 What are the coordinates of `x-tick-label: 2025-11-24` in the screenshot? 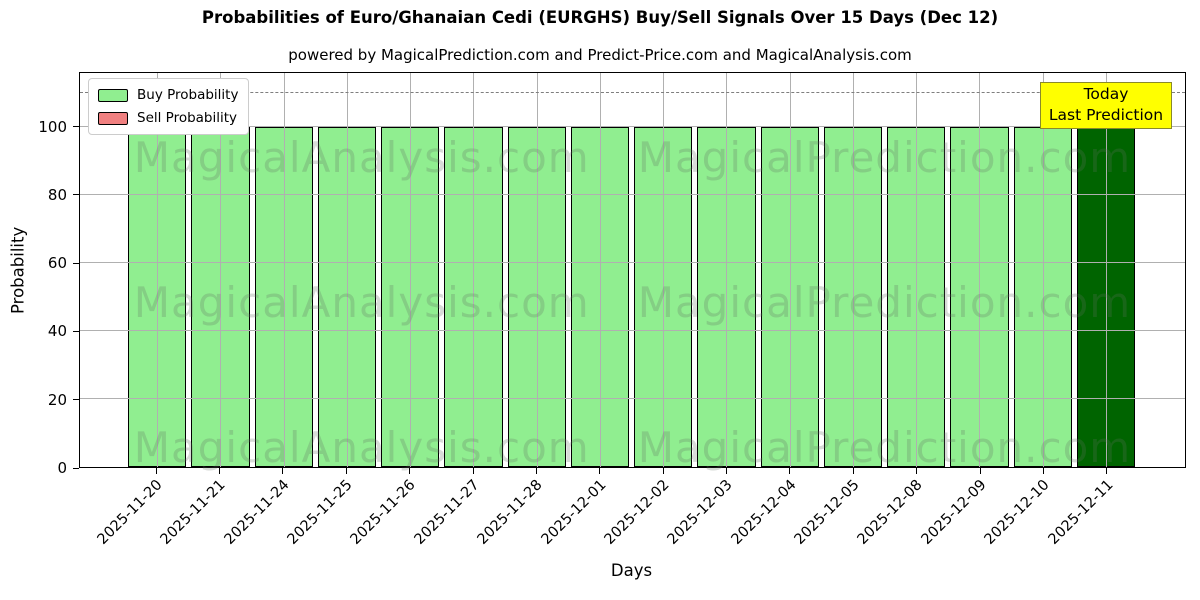 It's located at (257, 512).